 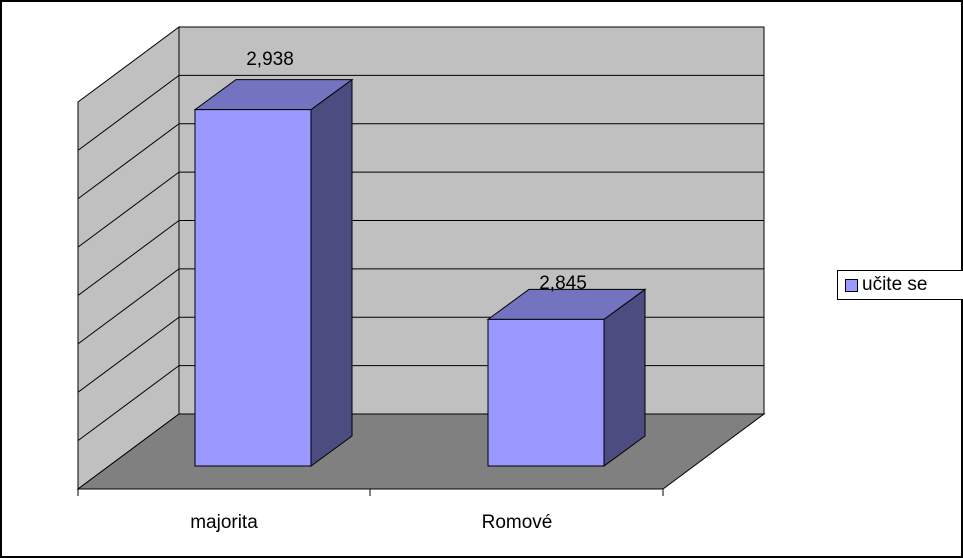 I want to click on legend-label: učite se, so click(x=895, y=284).